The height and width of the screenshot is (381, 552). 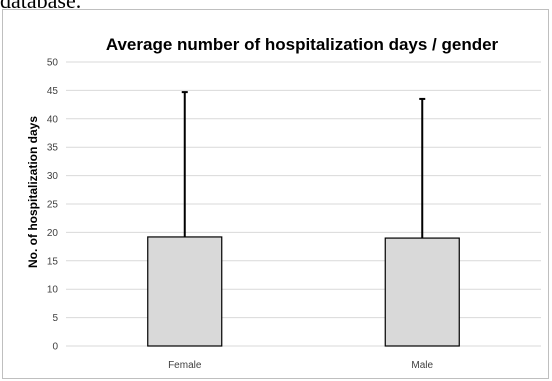 I want to click on y-tick-label: 10, so click(x=53, y=290).